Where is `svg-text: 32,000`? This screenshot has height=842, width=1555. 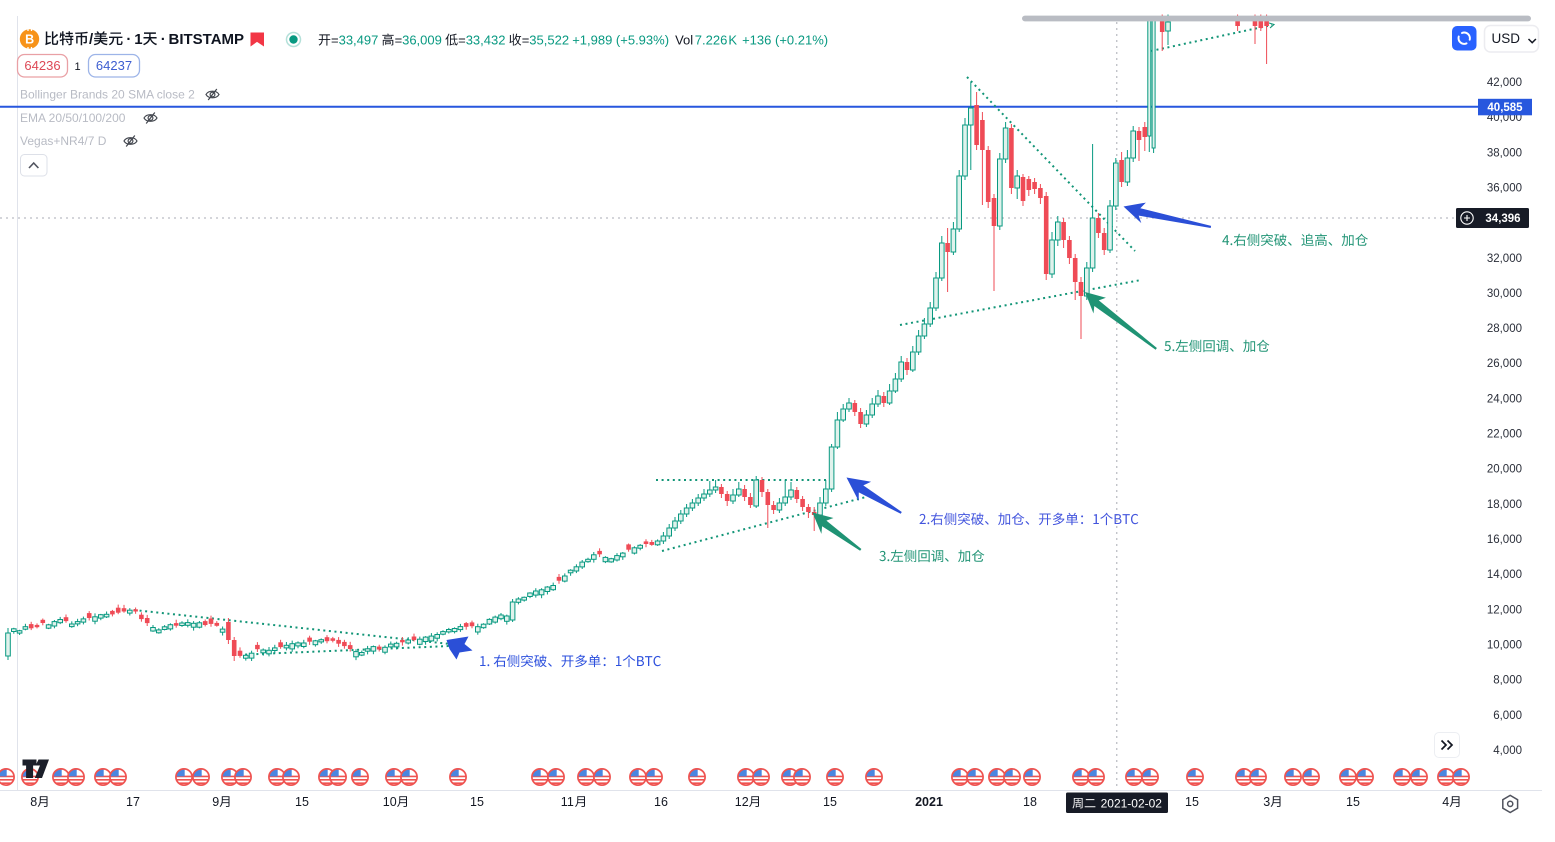 svg-text: 32,000 is located at coordinates (1504, 259).